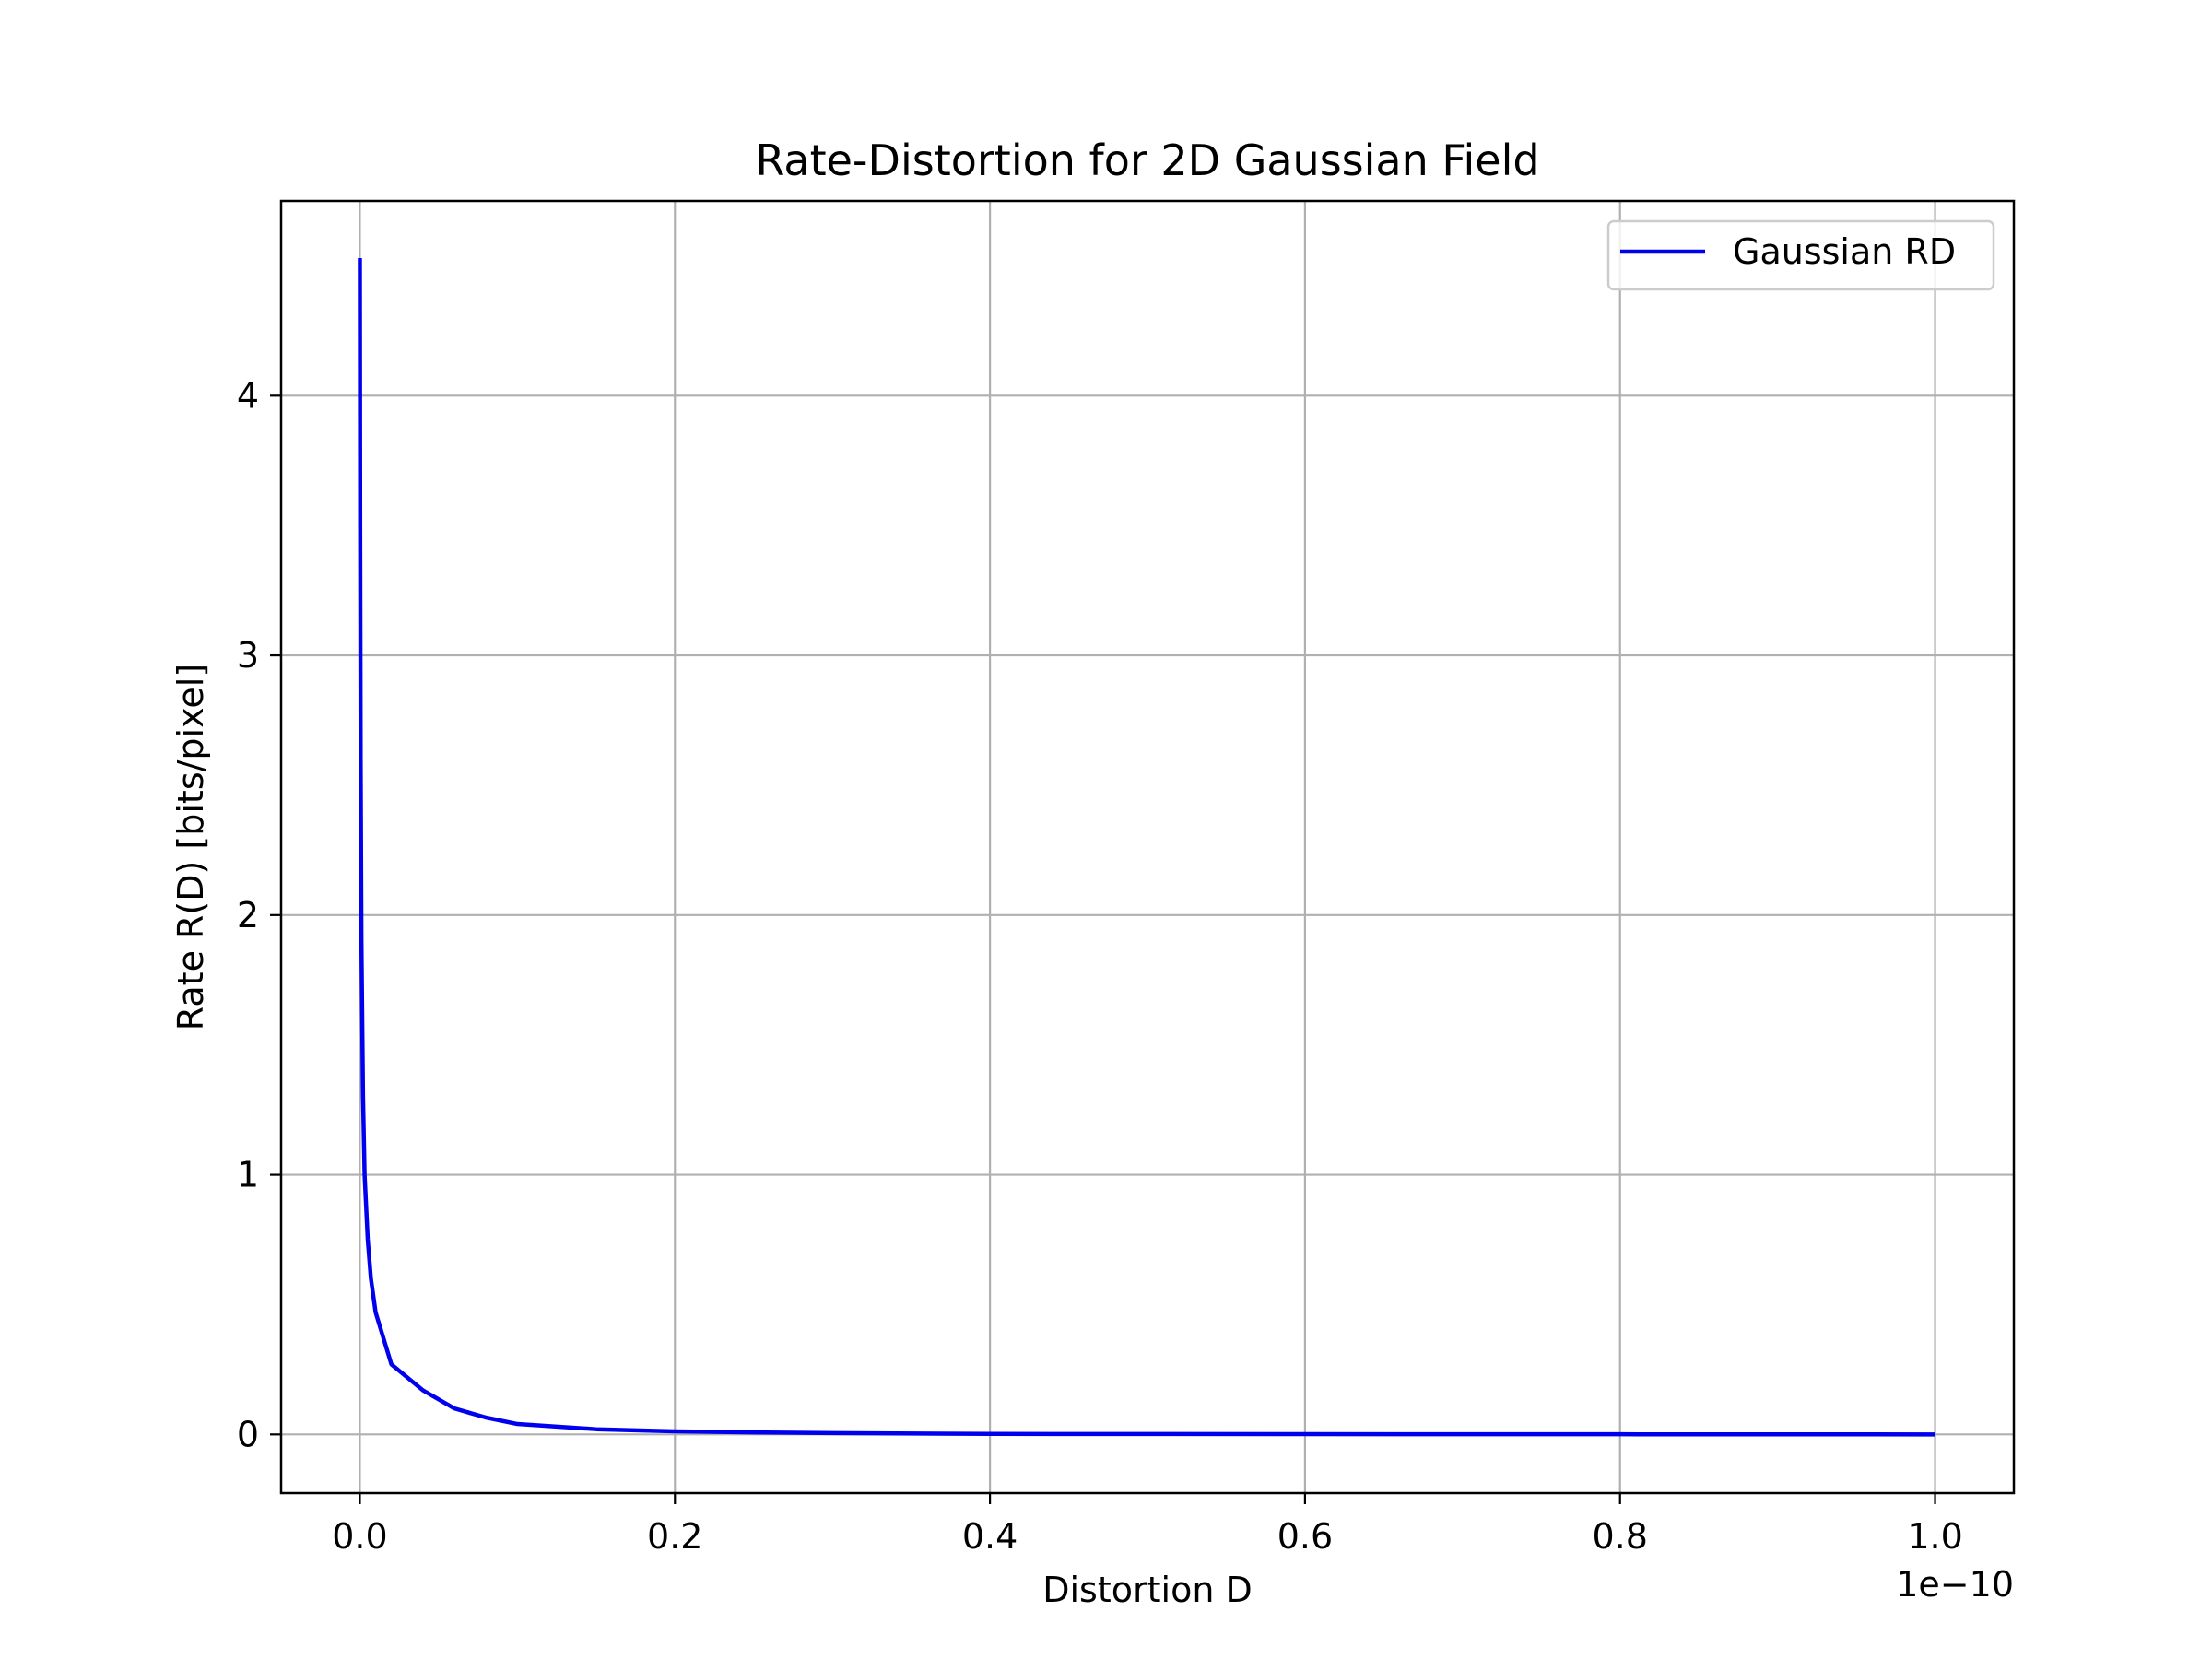 This screenshot has height=1659, width=2212. Describe the element at coordinates (248, 655) in the screenshot. I see `y-tick-label: 3` at that location.